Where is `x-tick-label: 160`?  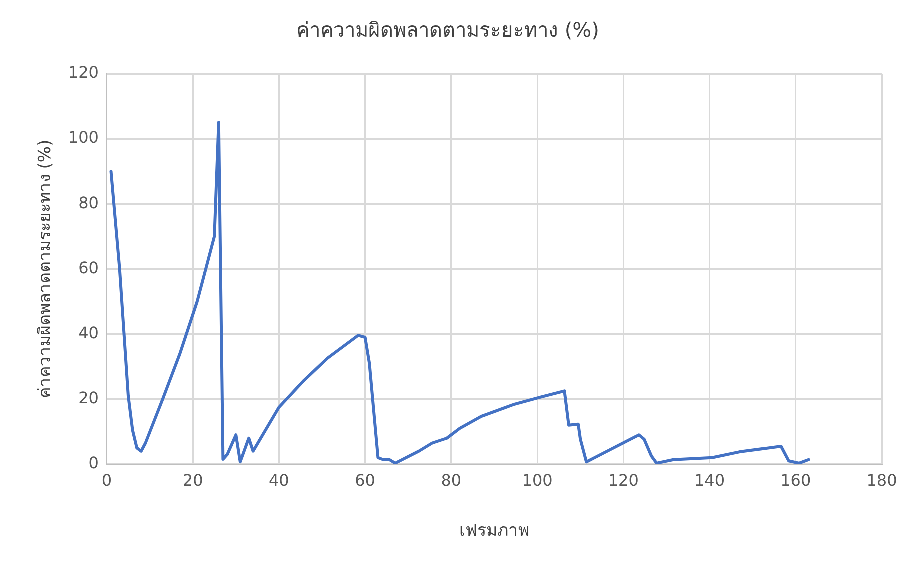 x-tick-label: 160 is located at coordinates (796, 480).